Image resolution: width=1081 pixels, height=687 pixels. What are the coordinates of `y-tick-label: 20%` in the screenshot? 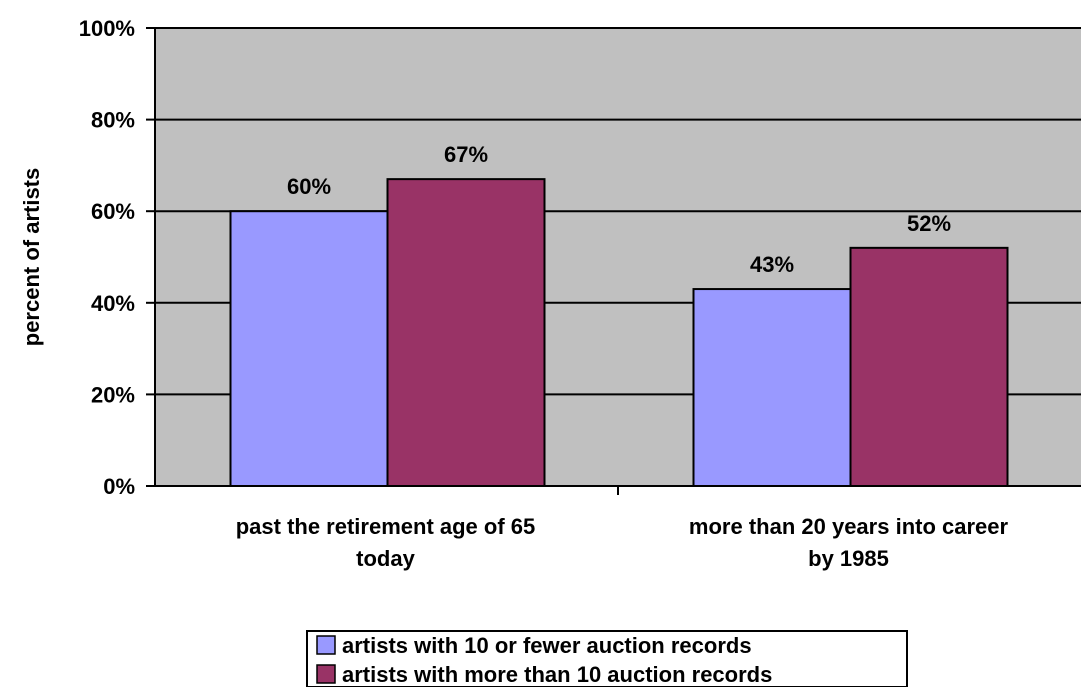 It's located at (113, 394).